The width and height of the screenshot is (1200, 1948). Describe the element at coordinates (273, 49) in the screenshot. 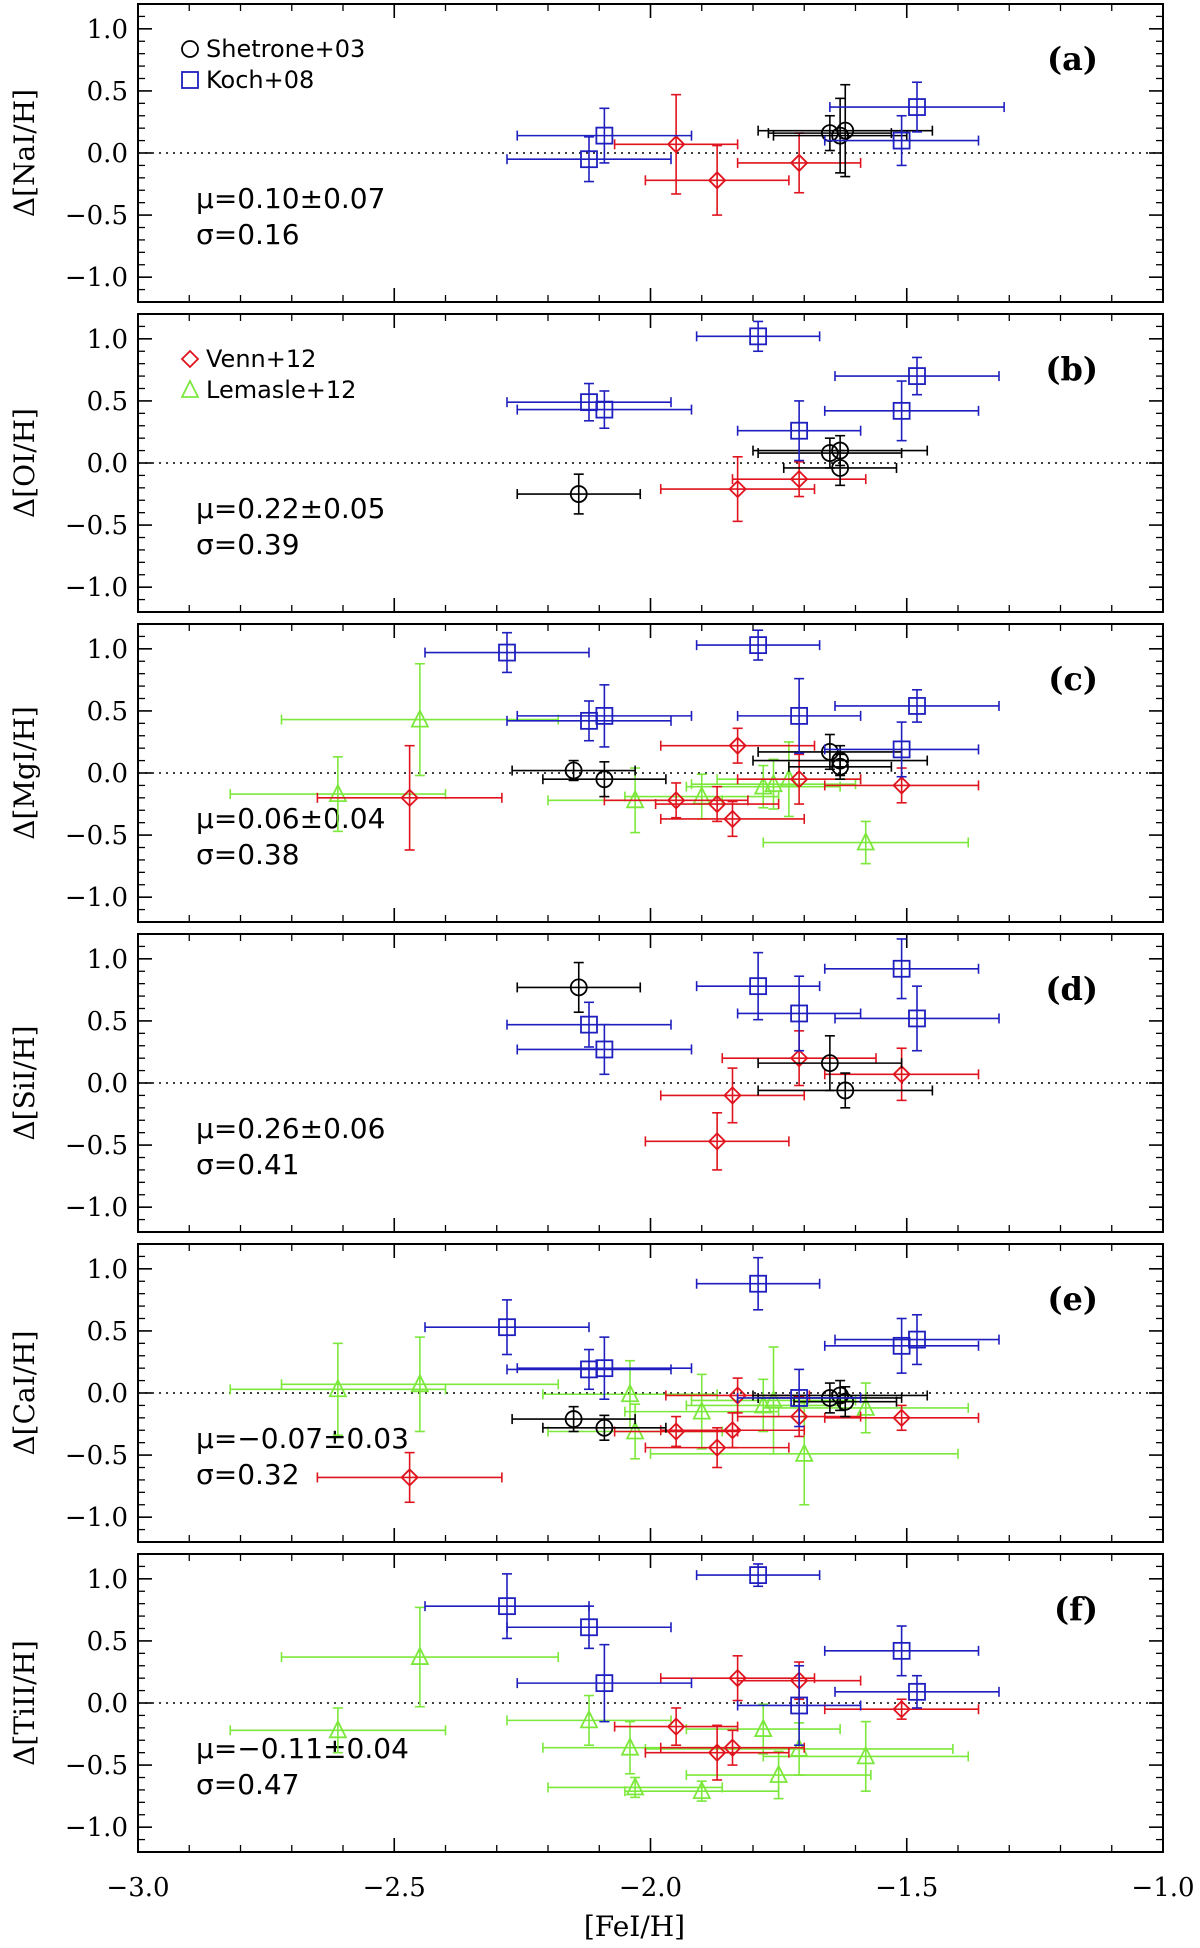

I see `legend-entry: Shetrone+03` at that location.